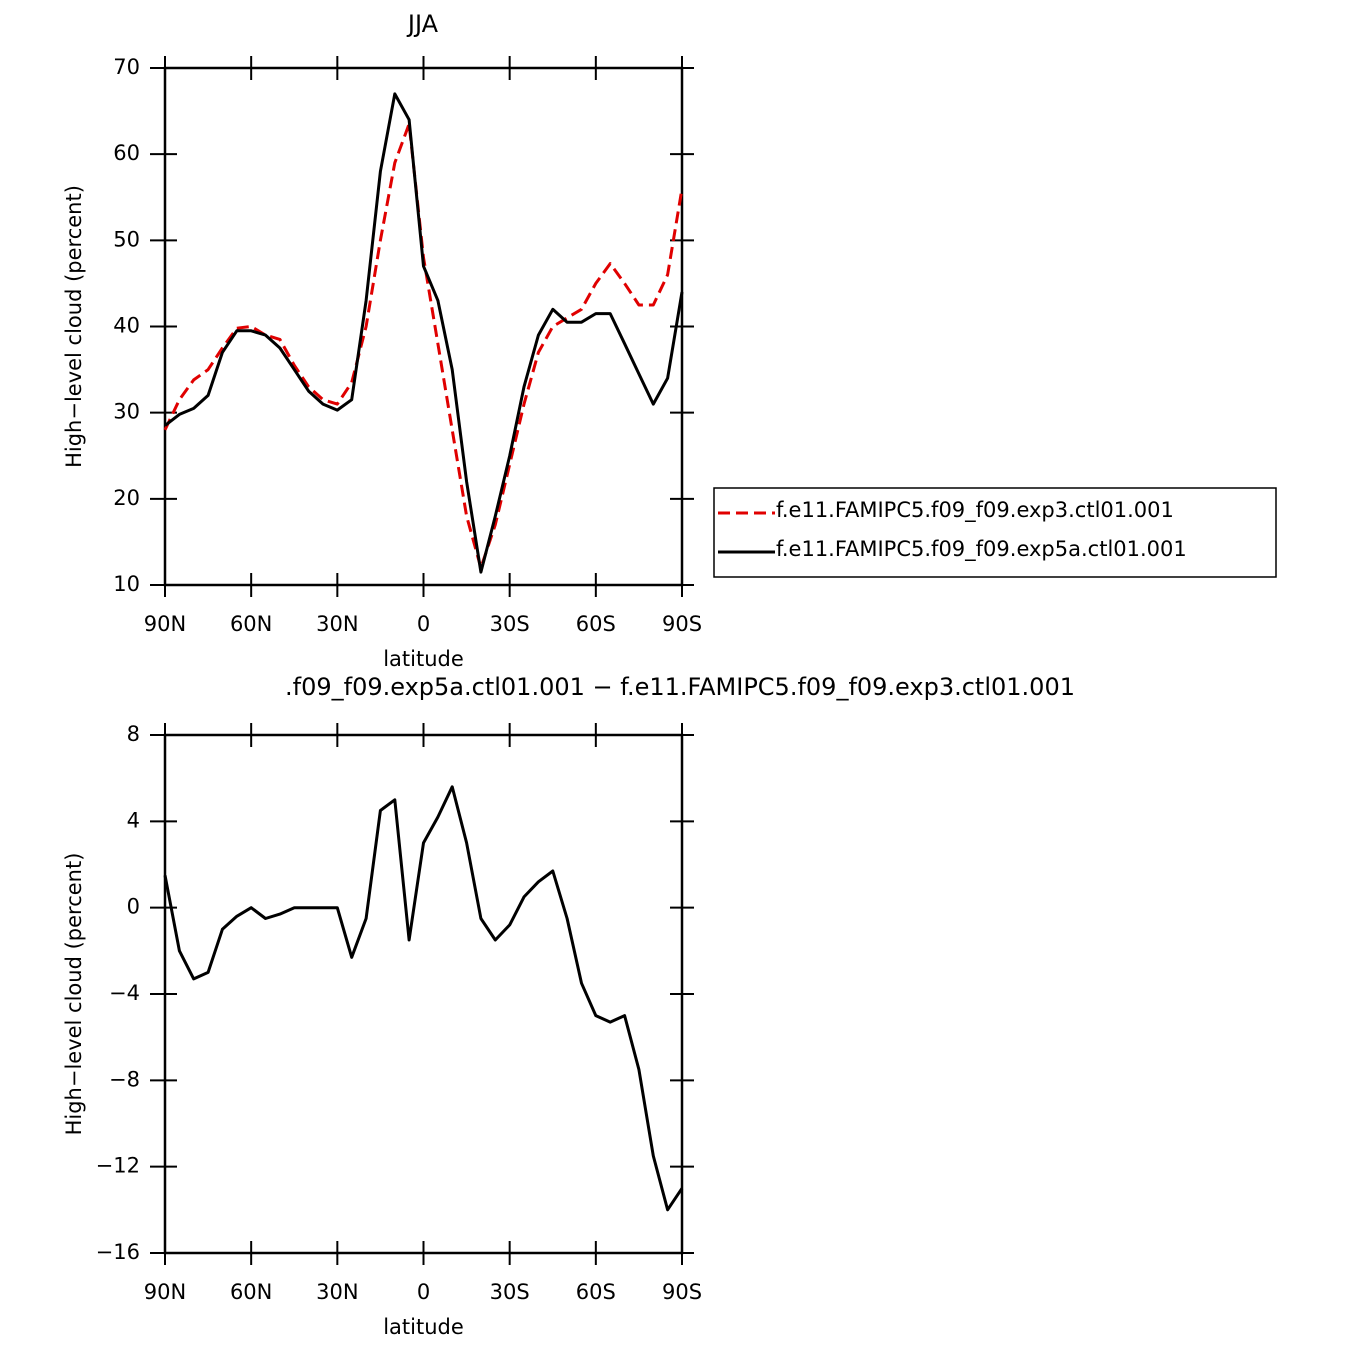 This screenshot has height=1347, width=1347. What do you see at coordinates (133, 820) in the screenshot?
I see `y-tick-label: 4` at bounding box center [133, 820].